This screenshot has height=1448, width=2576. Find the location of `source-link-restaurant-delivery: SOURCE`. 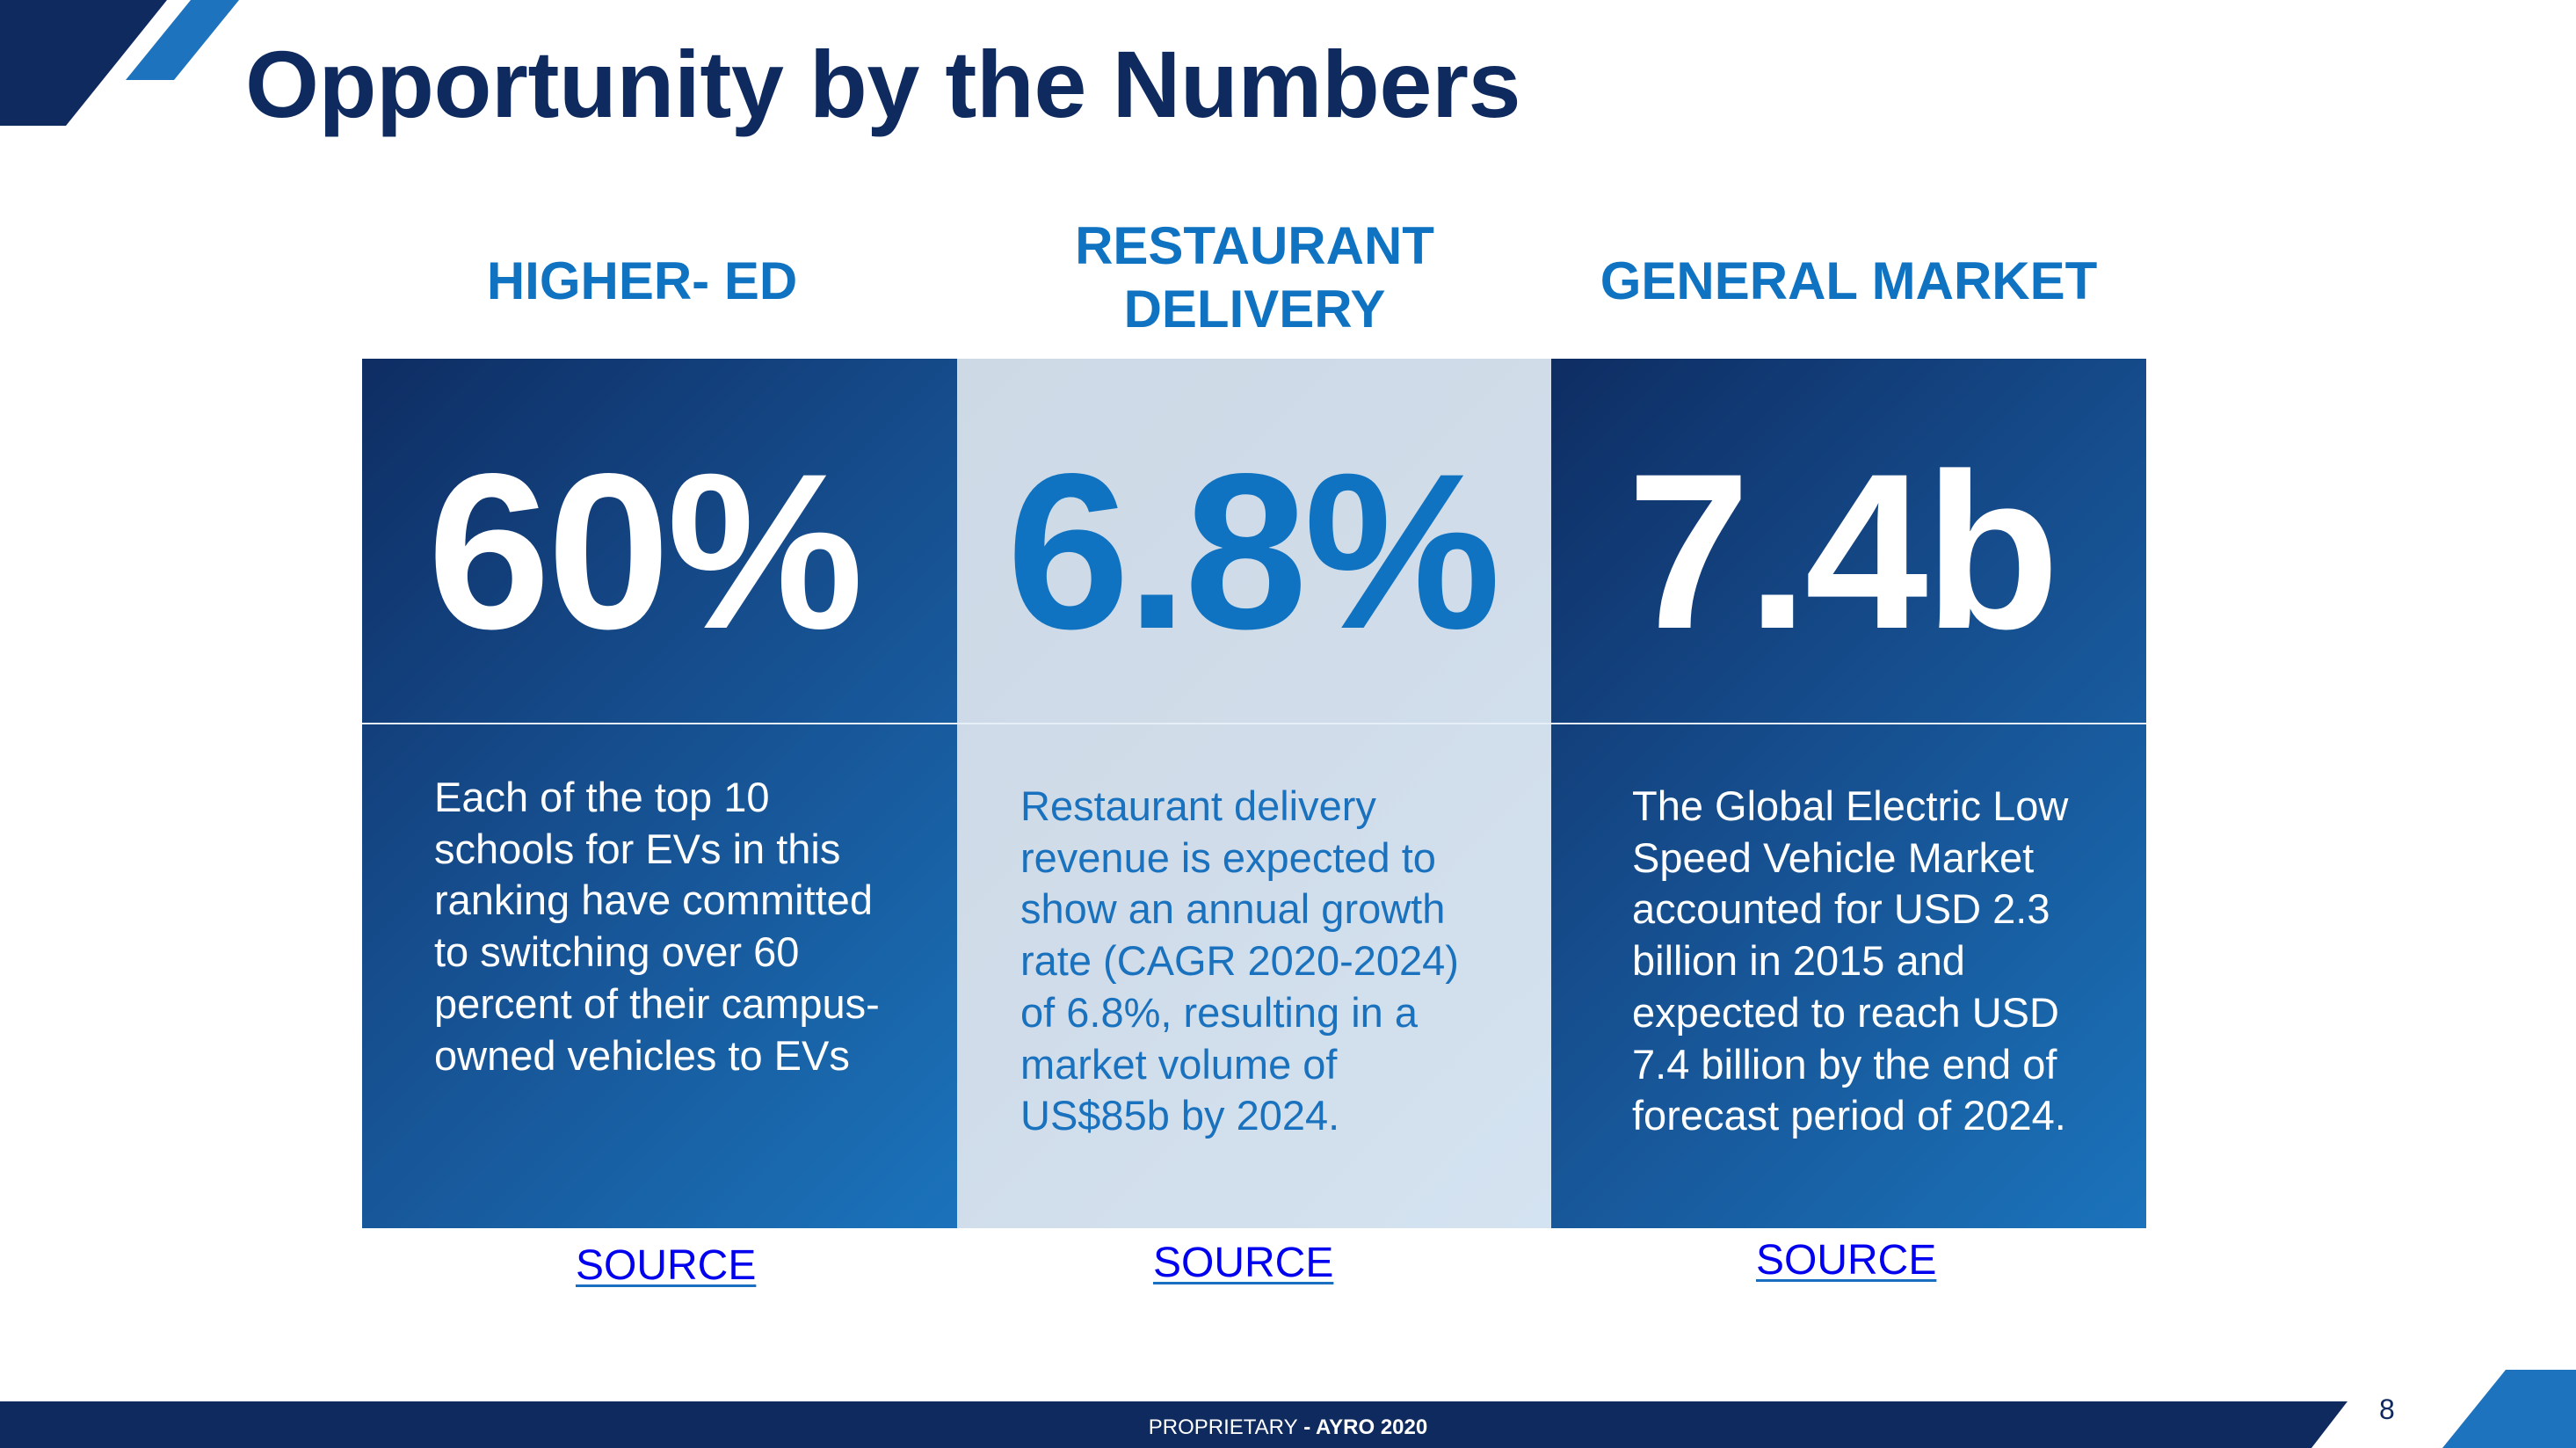

source-link-restaurant-delivery: SOURCE is located at coordinates (1243, 1263).